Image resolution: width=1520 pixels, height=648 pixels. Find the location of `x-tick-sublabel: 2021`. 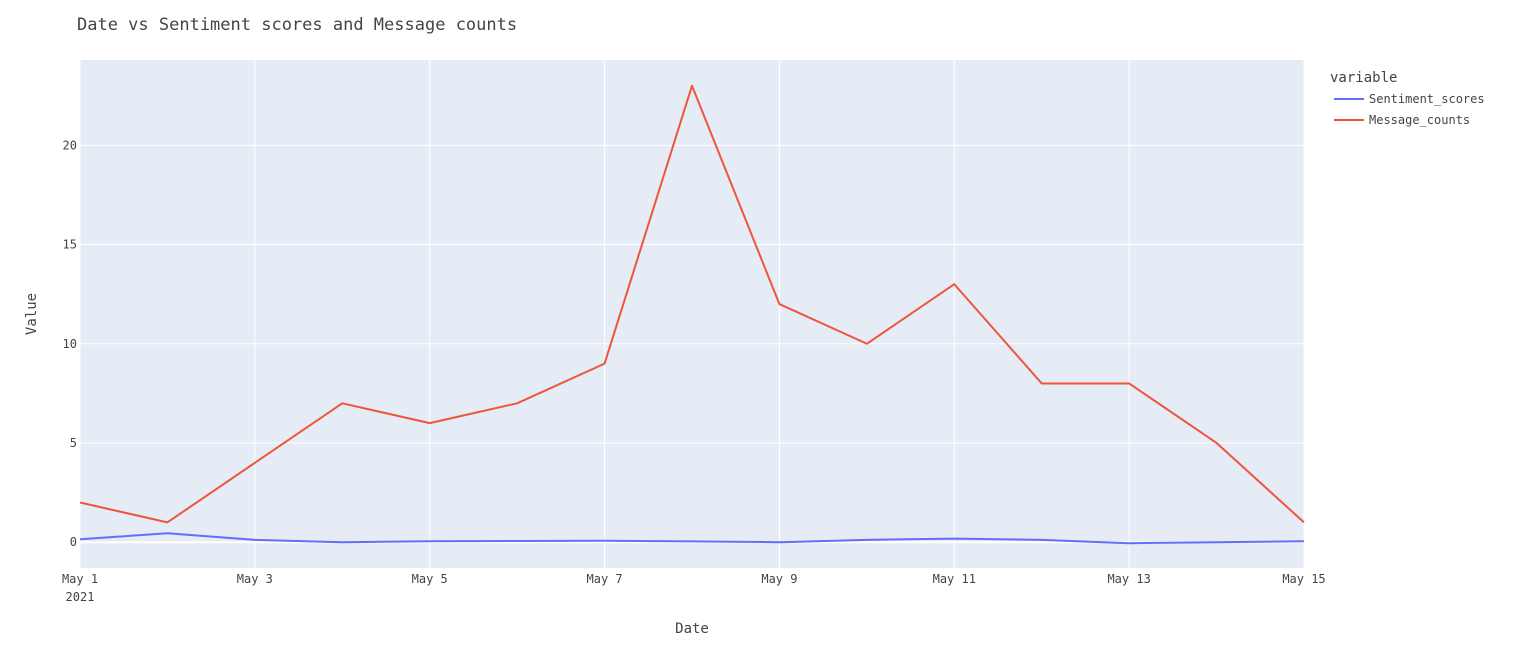

x-tick-sublabel: 2021 is located at coordinates (80, 597).